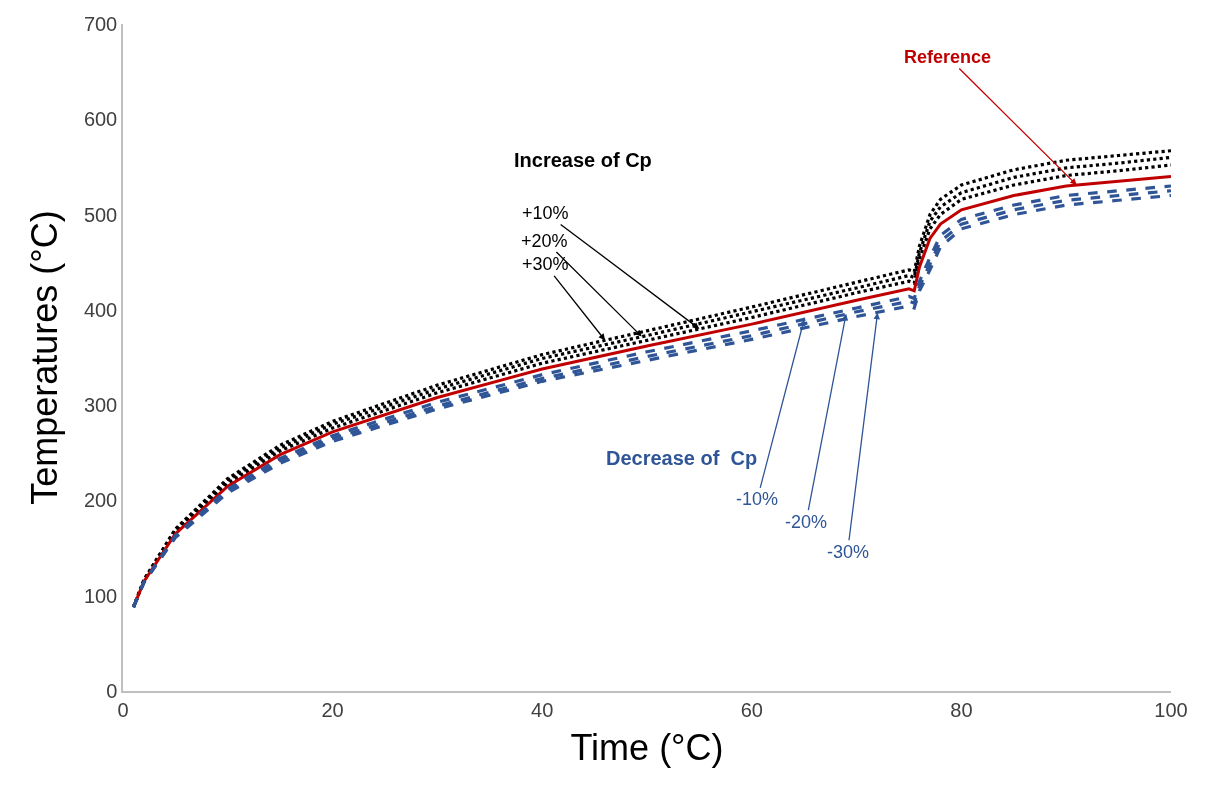  I want to click on annotation: +20%, so click(544, 241).